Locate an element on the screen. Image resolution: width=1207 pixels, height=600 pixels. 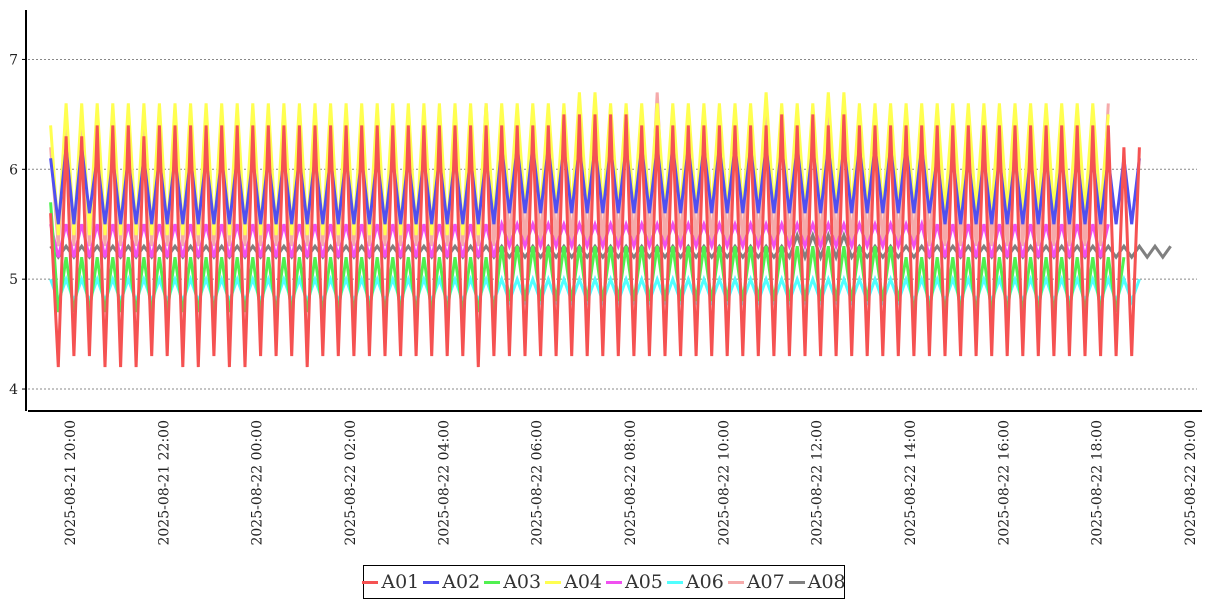
x-tick-label: 2025-08-22 12:00 is located at coordinates (818, 483).